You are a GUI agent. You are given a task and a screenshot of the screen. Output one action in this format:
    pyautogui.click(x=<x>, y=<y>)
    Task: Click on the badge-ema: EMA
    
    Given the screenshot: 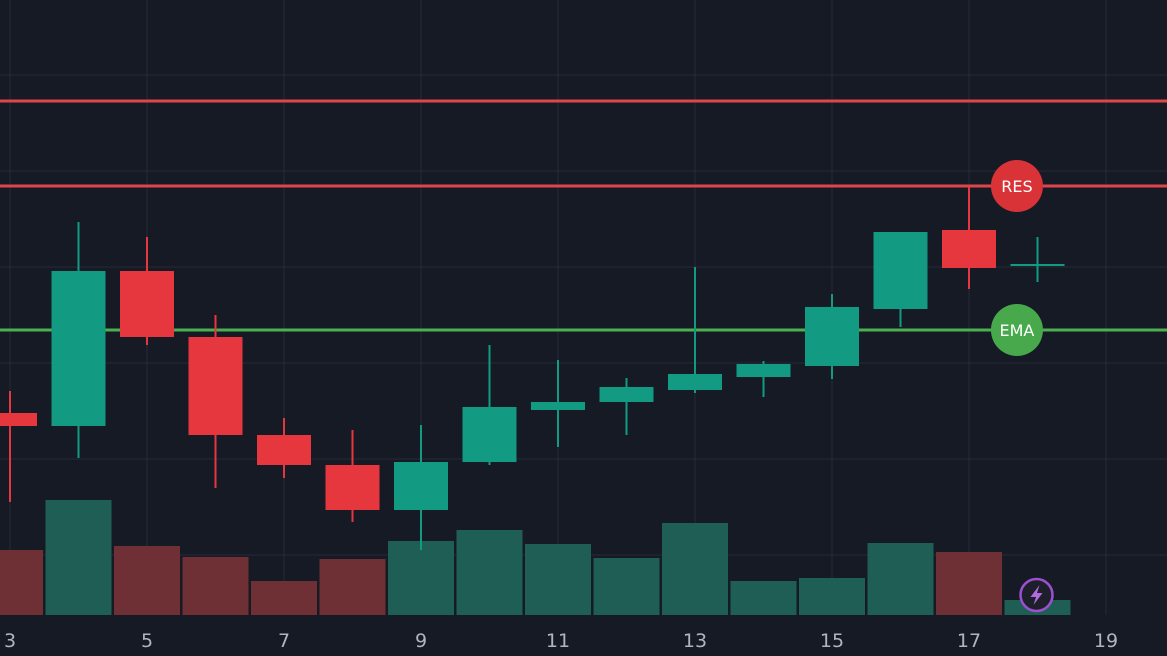 What is the action you would take?
    pyautogui.click(x=1016, y=330)
    